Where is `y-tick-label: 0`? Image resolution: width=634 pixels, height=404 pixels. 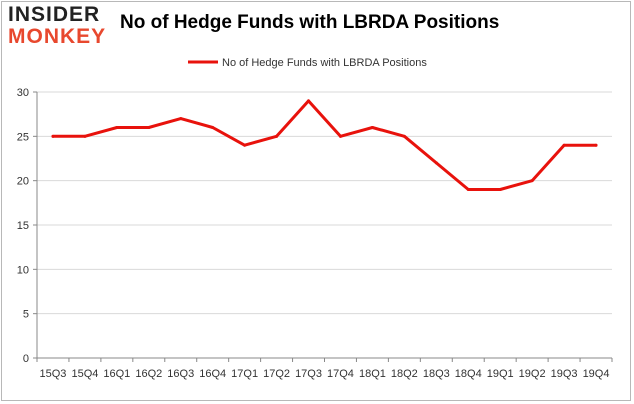 y-tick-label: 0 is located at coordinates (26, 359).